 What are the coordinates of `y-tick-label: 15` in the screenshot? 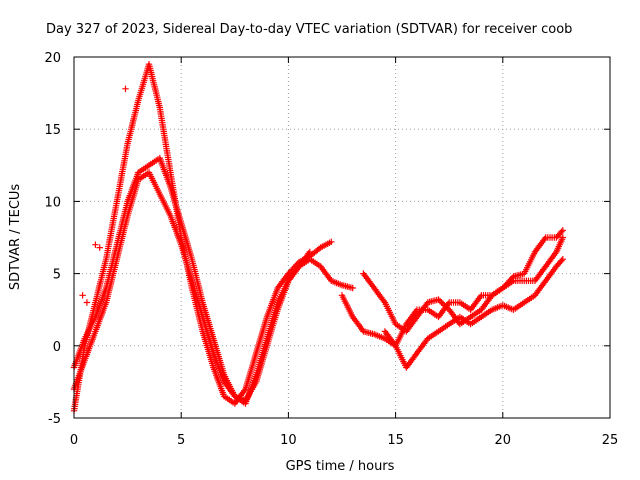 It's located at (52, 130).